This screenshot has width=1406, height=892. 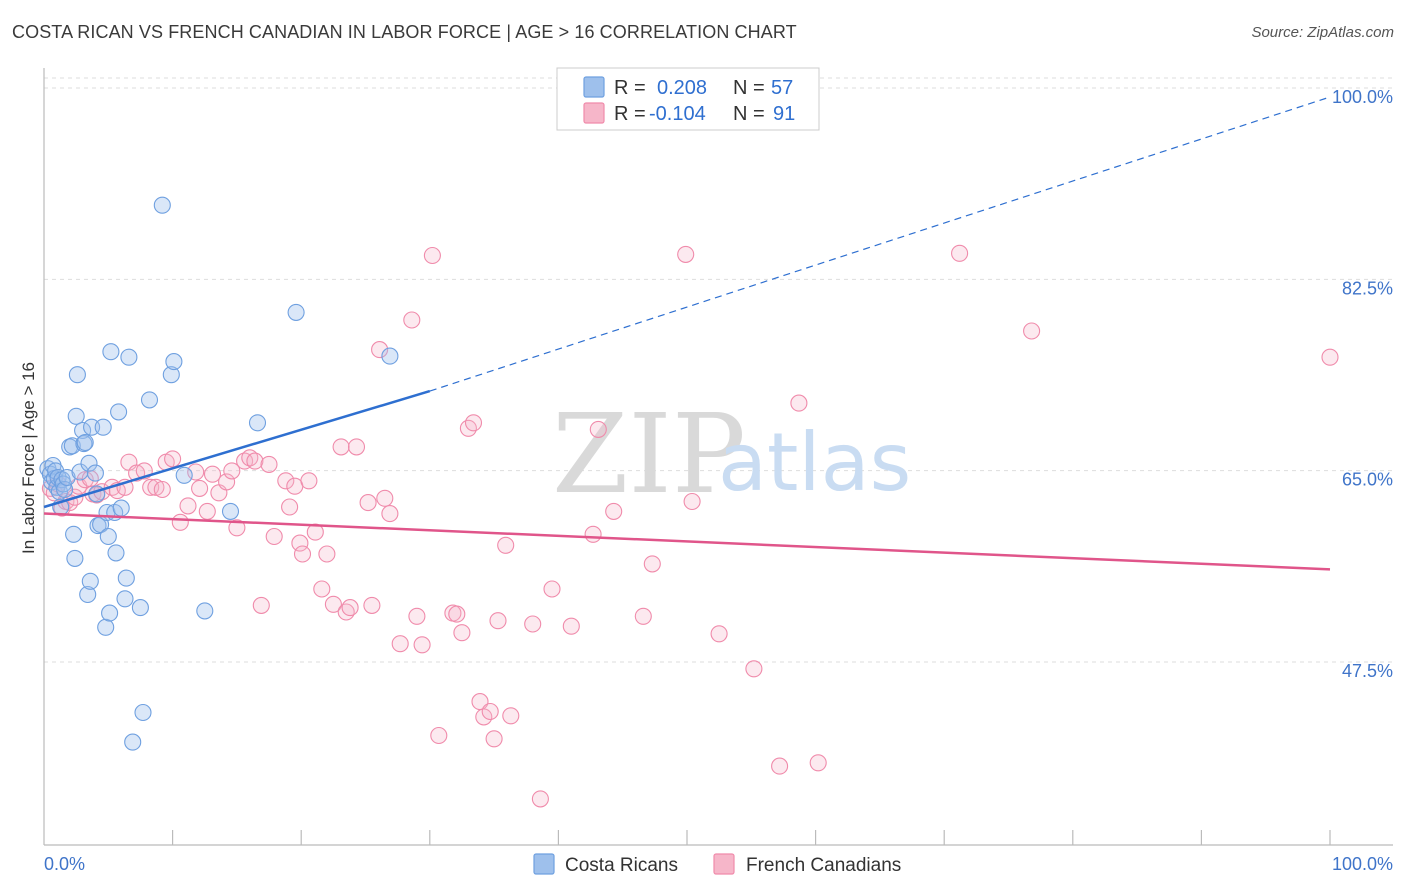 What do you see at coordinates (64, 864) in the screenshot?
I see `x-tick-label-min: 0.0%` at bounding box center [64, 864].